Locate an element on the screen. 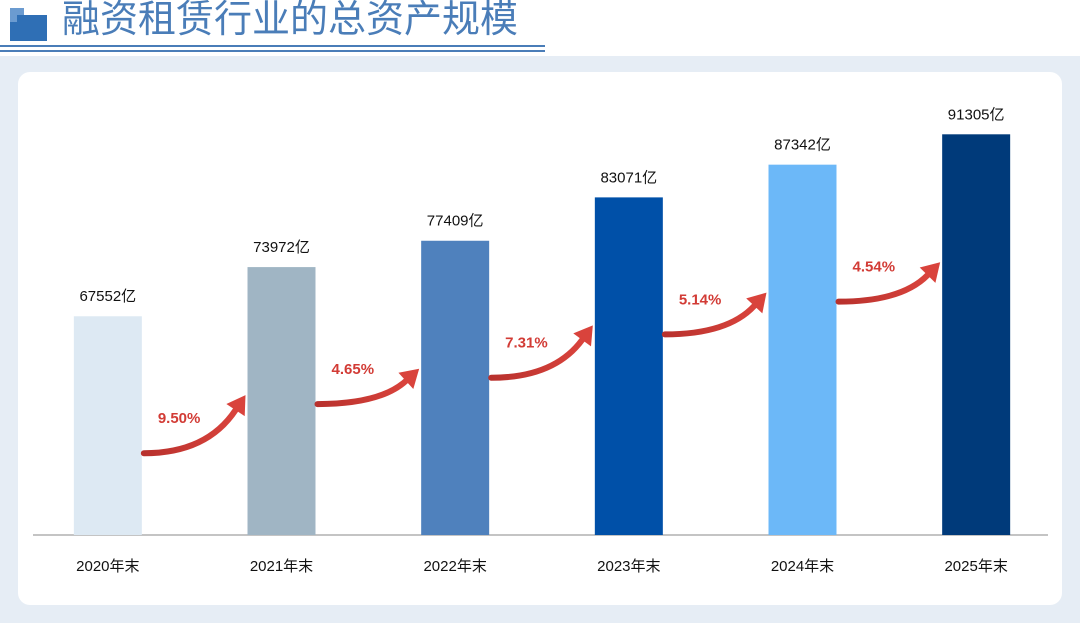 The image size is (1080, 623). x-tick-label: 2025年末 is located at coordinates (975, 566).